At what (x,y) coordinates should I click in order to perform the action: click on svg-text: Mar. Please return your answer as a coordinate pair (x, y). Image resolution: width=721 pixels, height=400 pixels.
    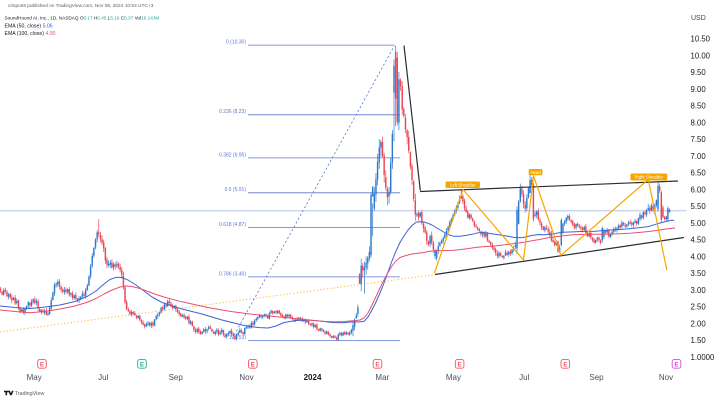
    Looking at the image, I should click on (382, 377).